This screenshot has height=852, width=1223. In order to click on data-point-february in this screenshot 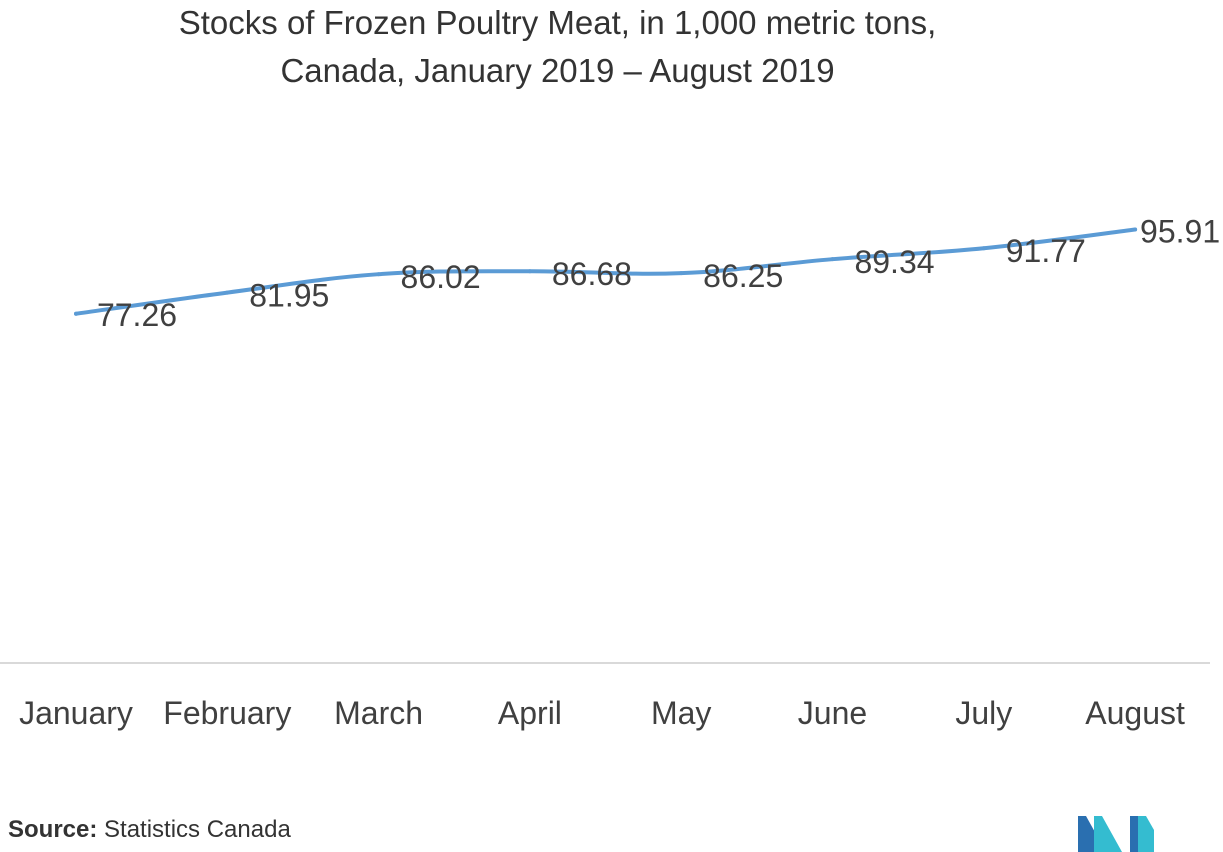, I will do `click(227, 292)`.